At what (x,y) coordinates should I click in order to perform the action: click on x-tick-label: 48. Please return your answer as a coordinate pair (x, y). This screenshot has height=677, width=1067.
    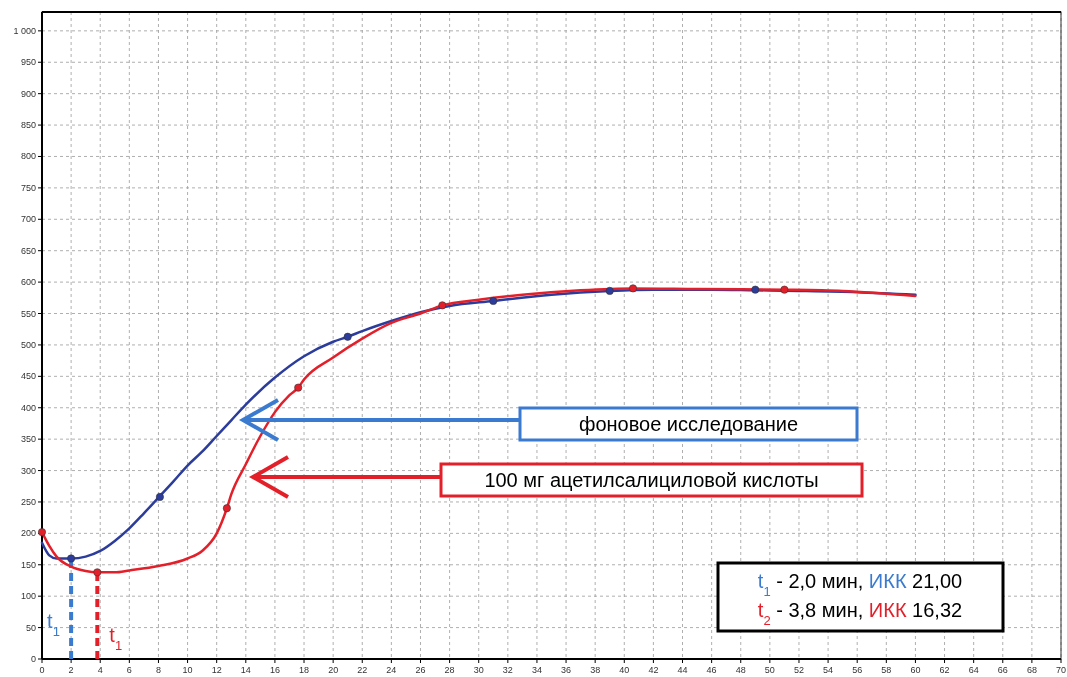
    Looking at the image, I should click on (740, 670).